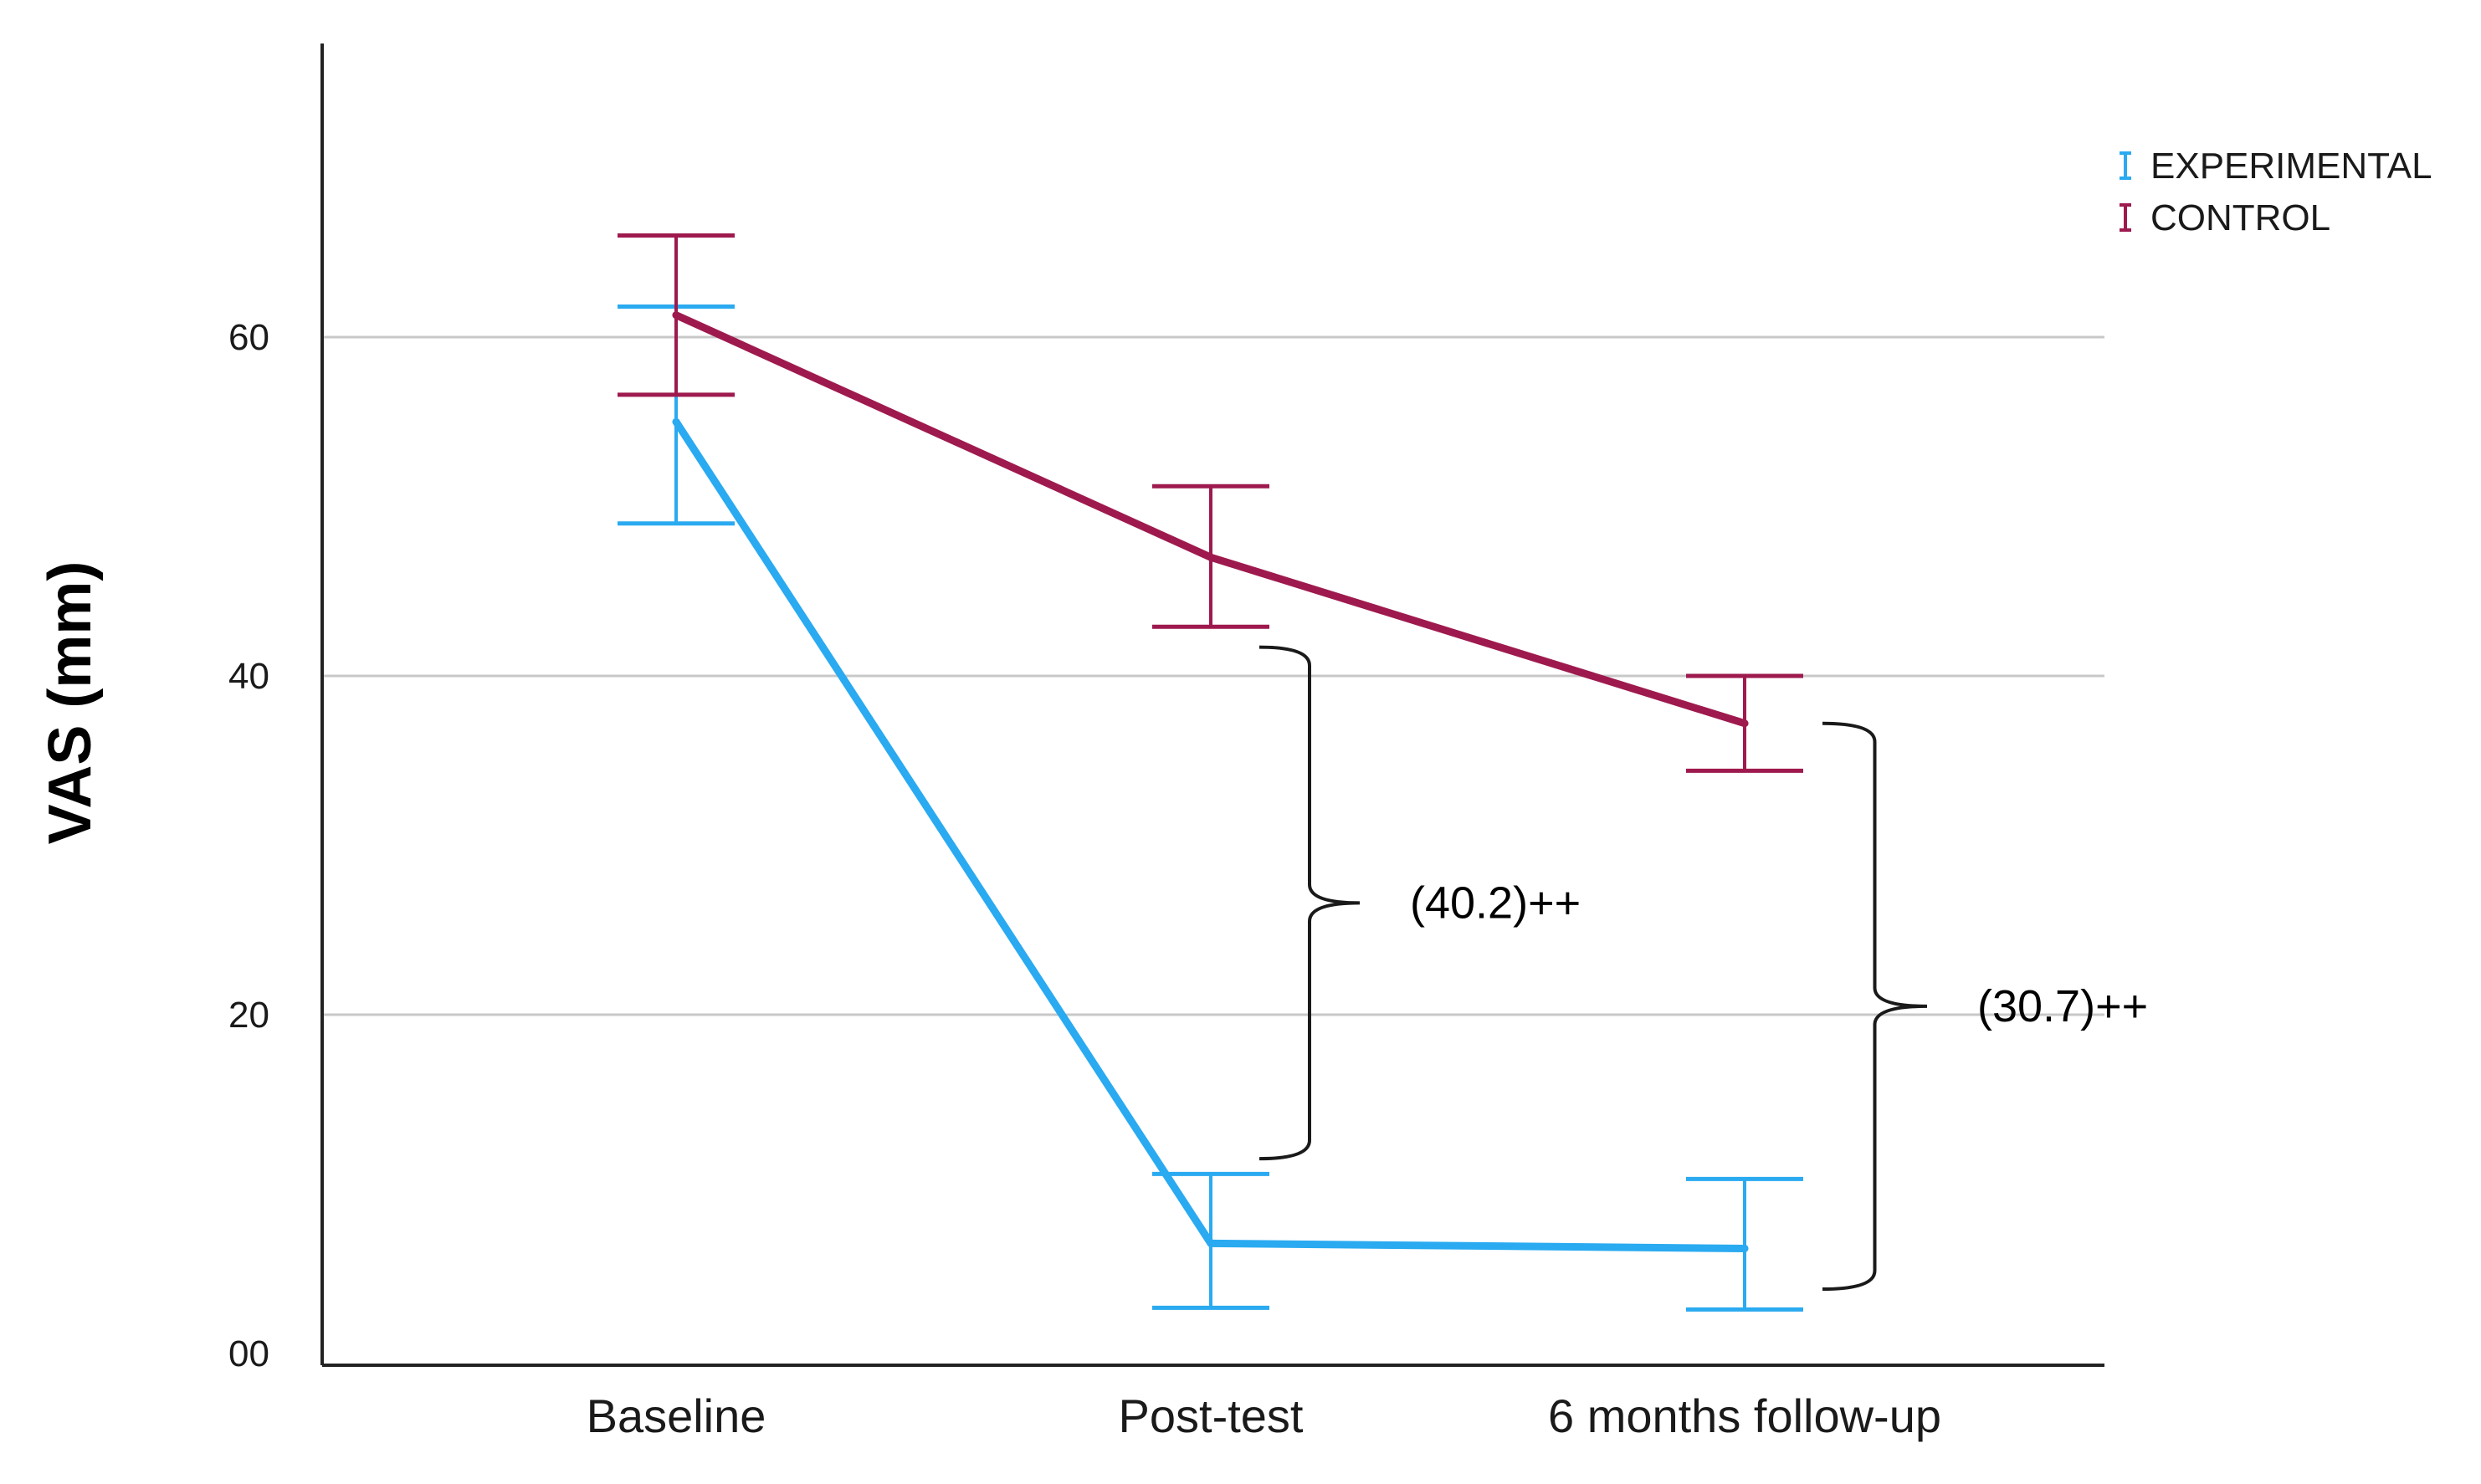  I want to click on x-tick-label-2: Post-test, so click(1211, 1415).